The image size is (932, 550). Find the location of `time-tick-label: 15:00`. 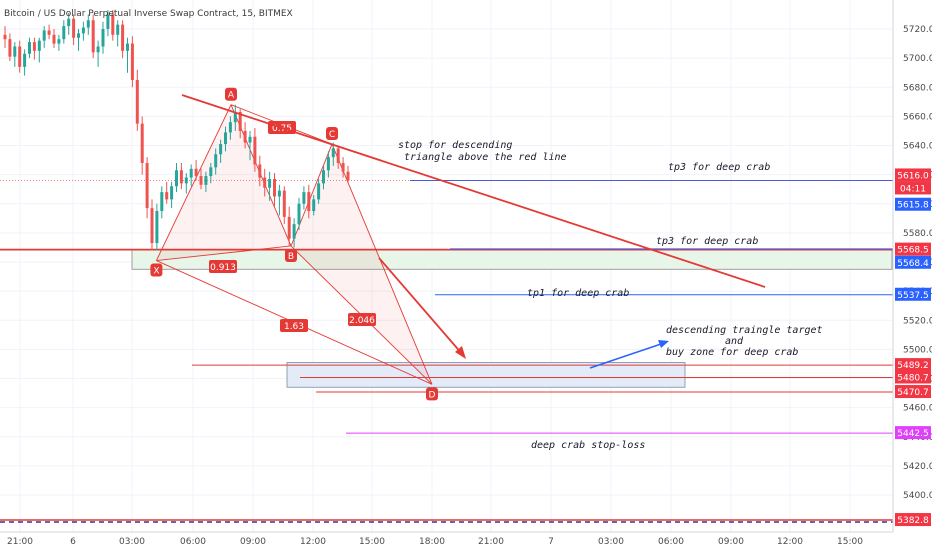

time-tick-label: 15:00 is located at coordinates (372, 542).